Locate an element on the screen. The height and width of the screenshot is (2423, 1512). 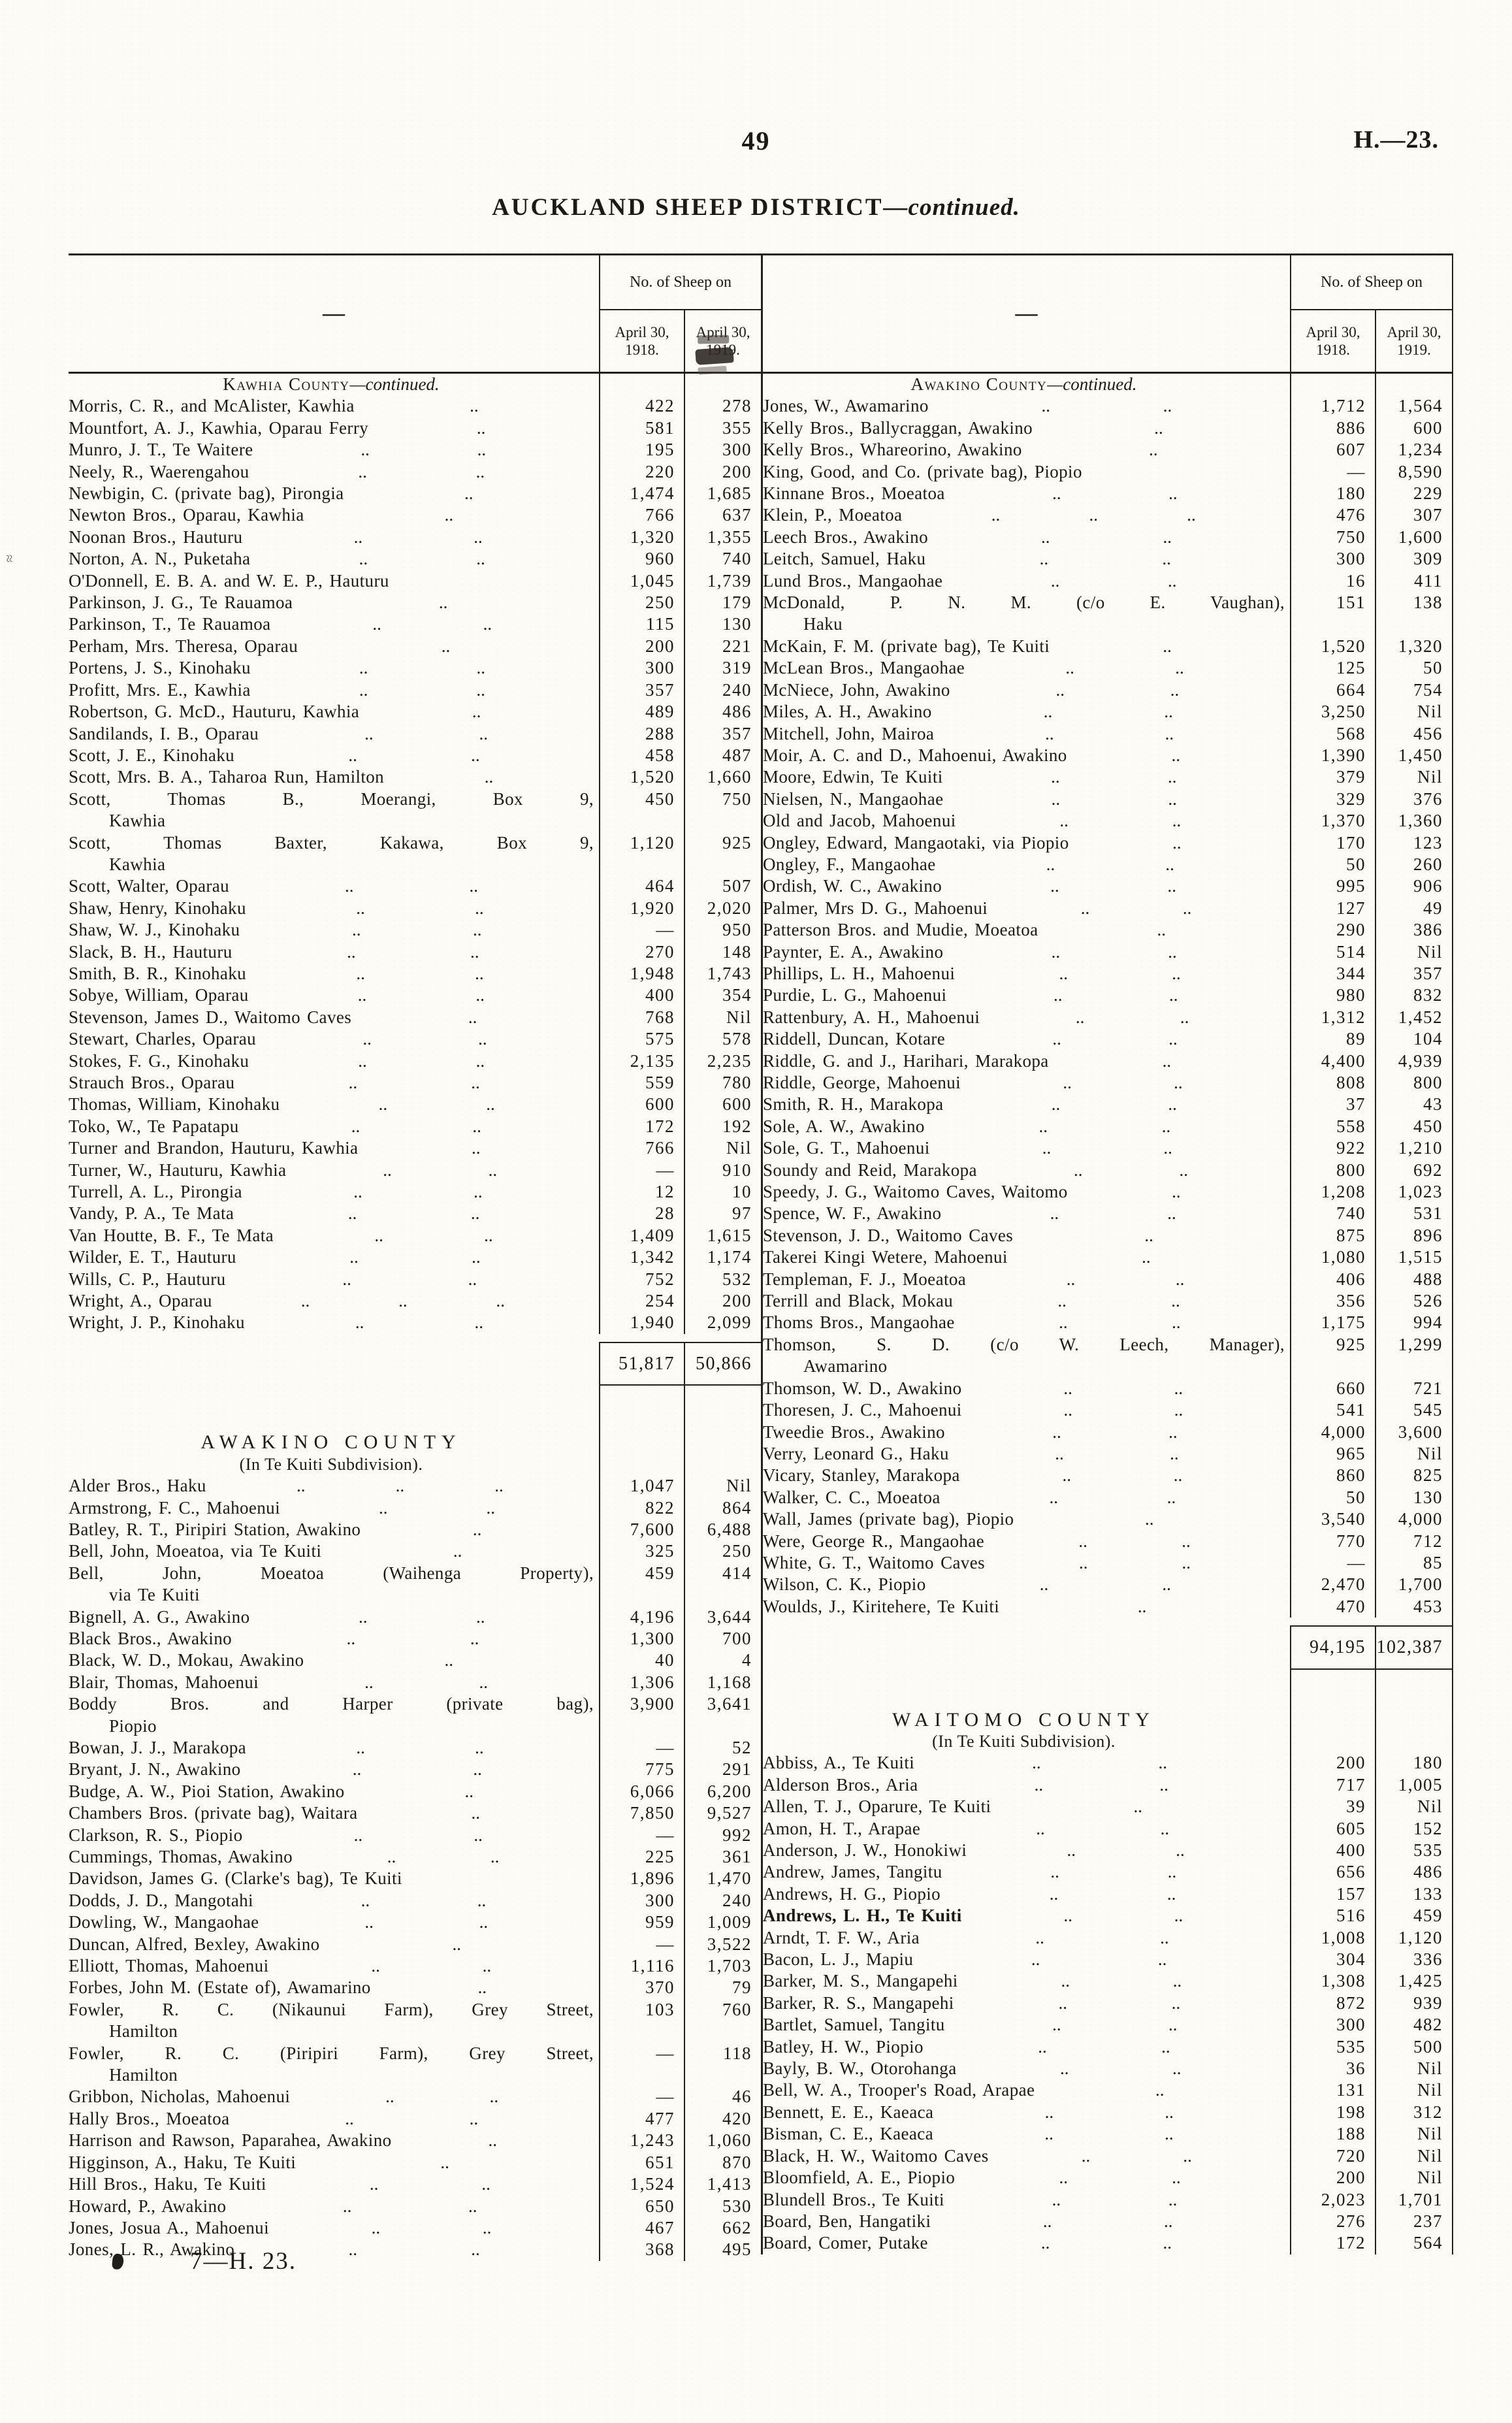
sheep-1918: 1,940 is located at coordinates (641, 1323).